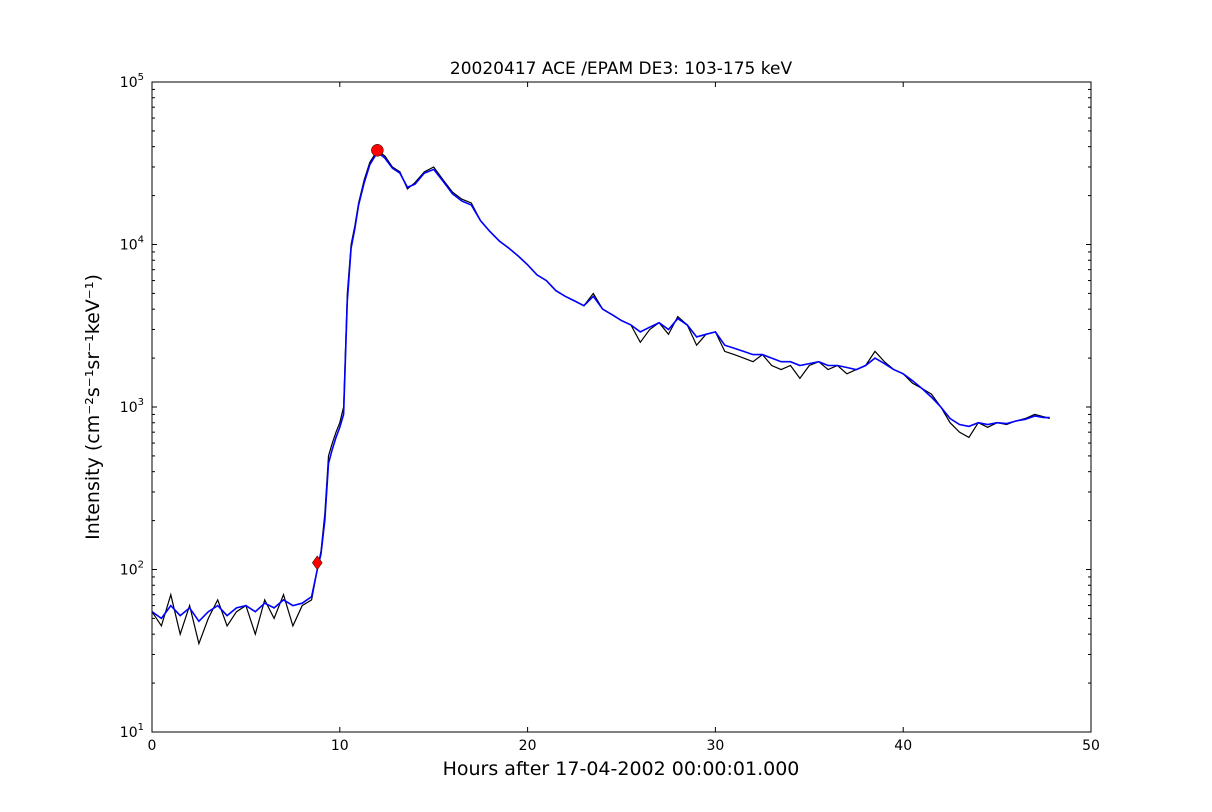 The image size is (1212, 812). I want to click on y-tick-label: 10², so click(132, 569).